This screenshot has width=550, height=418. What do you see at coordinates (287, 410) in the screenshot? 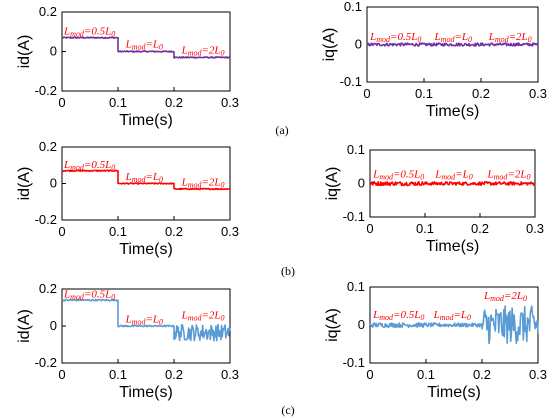
I see `caption-c: (c)` at bounding box center [287, 410].